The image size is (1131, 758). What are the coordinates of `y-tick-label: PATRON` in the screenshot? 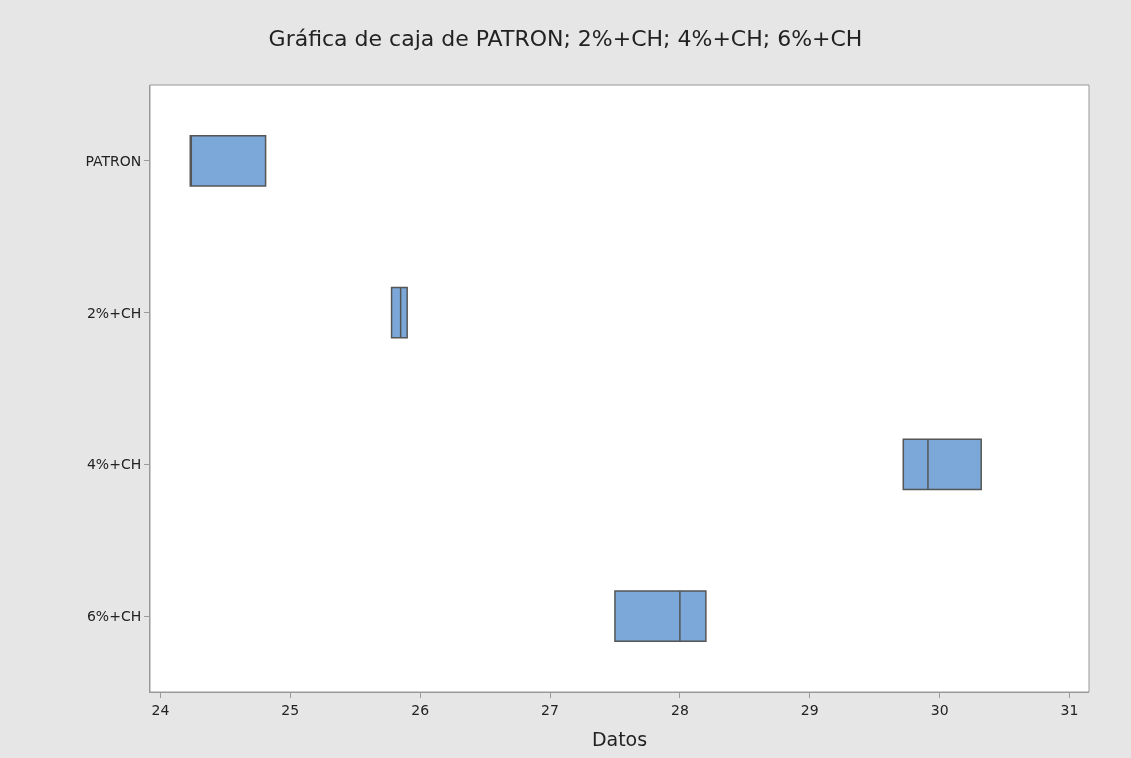 It's located at (113, 160).